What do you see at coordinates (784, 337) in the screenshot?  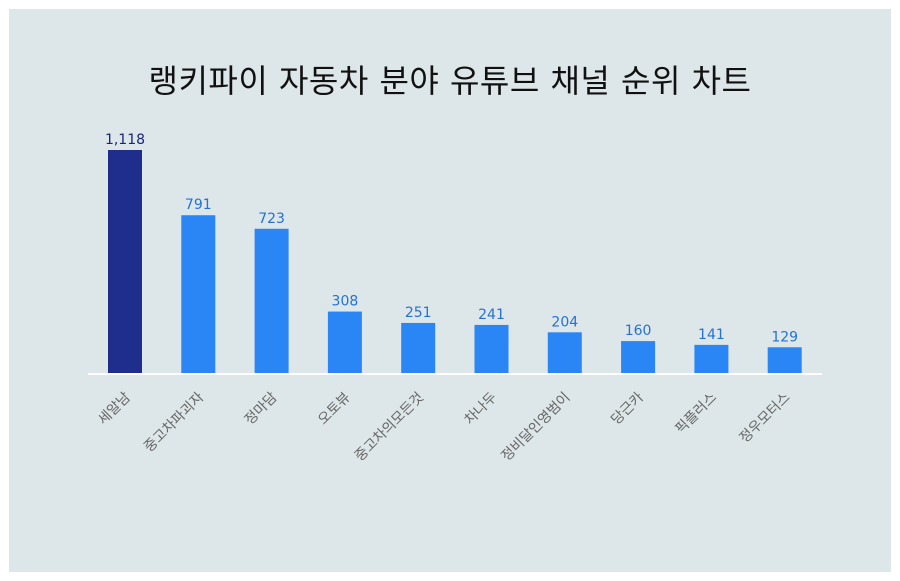 I see `value-label-9: 129` at bounding box center [784, 337].